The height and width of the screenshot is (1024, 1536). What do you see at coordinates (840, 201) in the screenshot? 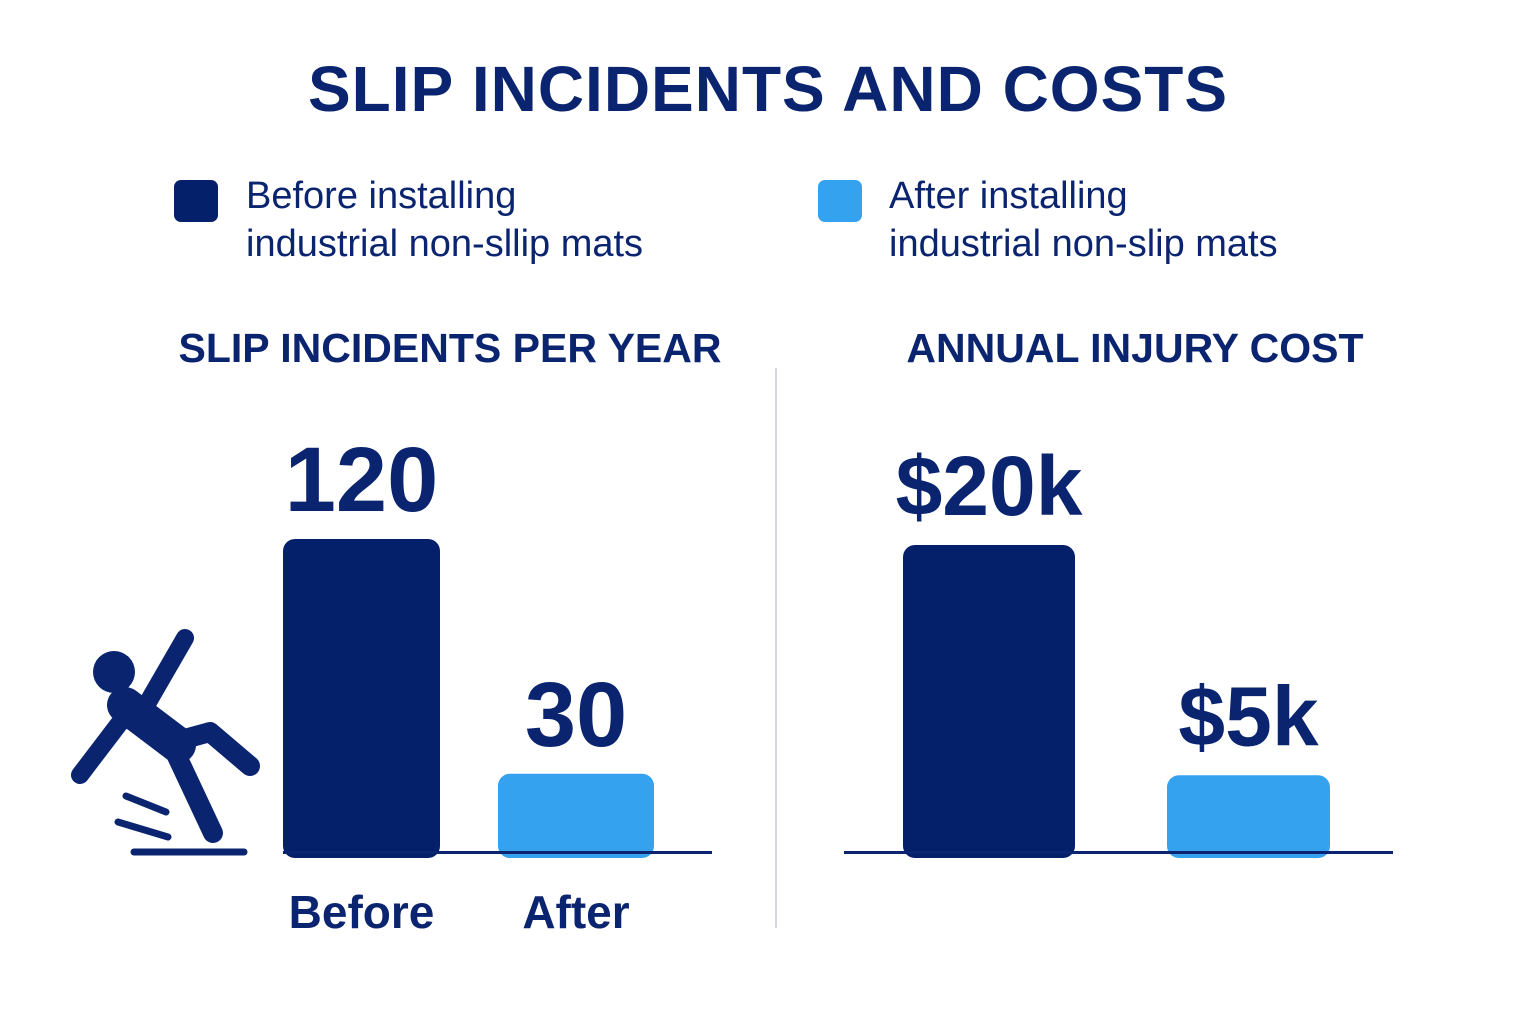
I see `legend-swatch-after` at bounding box center [840, 201].